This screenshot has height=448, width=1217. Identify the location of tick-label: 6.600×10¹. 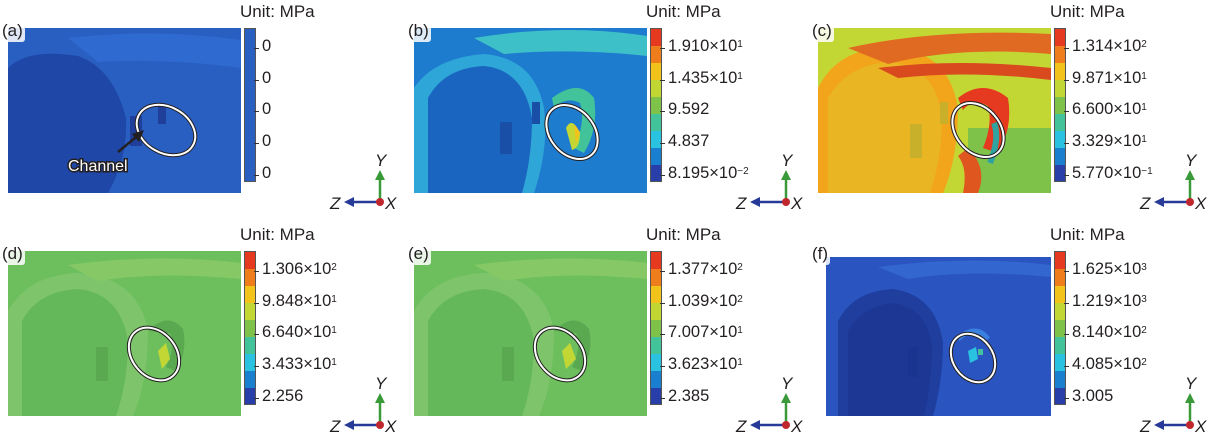
(1109, 109).